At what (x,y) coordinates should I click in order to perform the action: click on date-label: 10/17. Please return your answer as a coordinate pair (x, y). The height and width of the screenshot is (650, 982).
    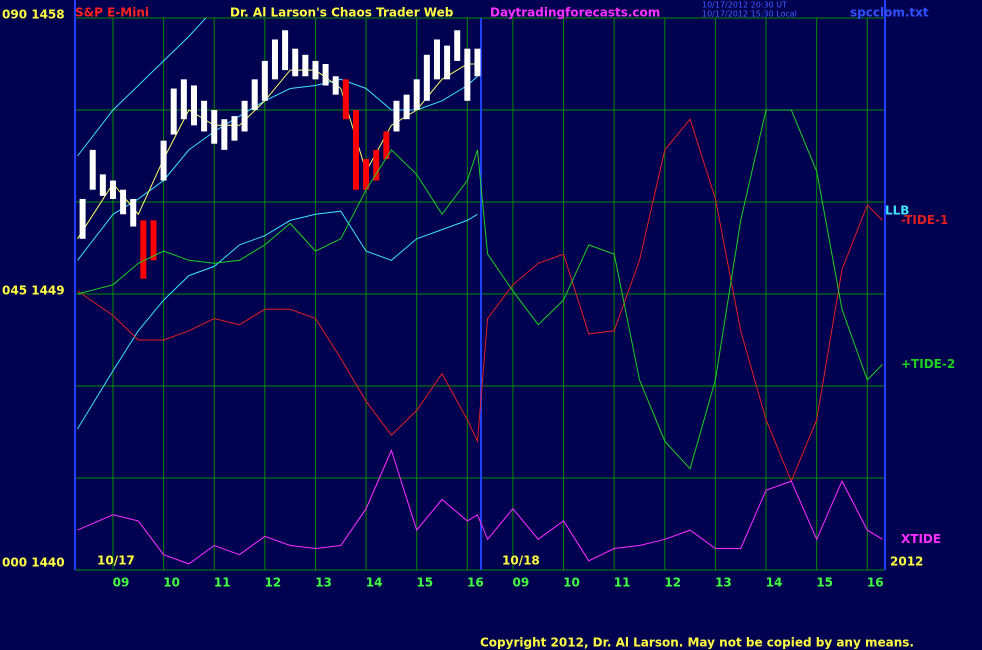
    Looking at the image, I should click on (116, 561).